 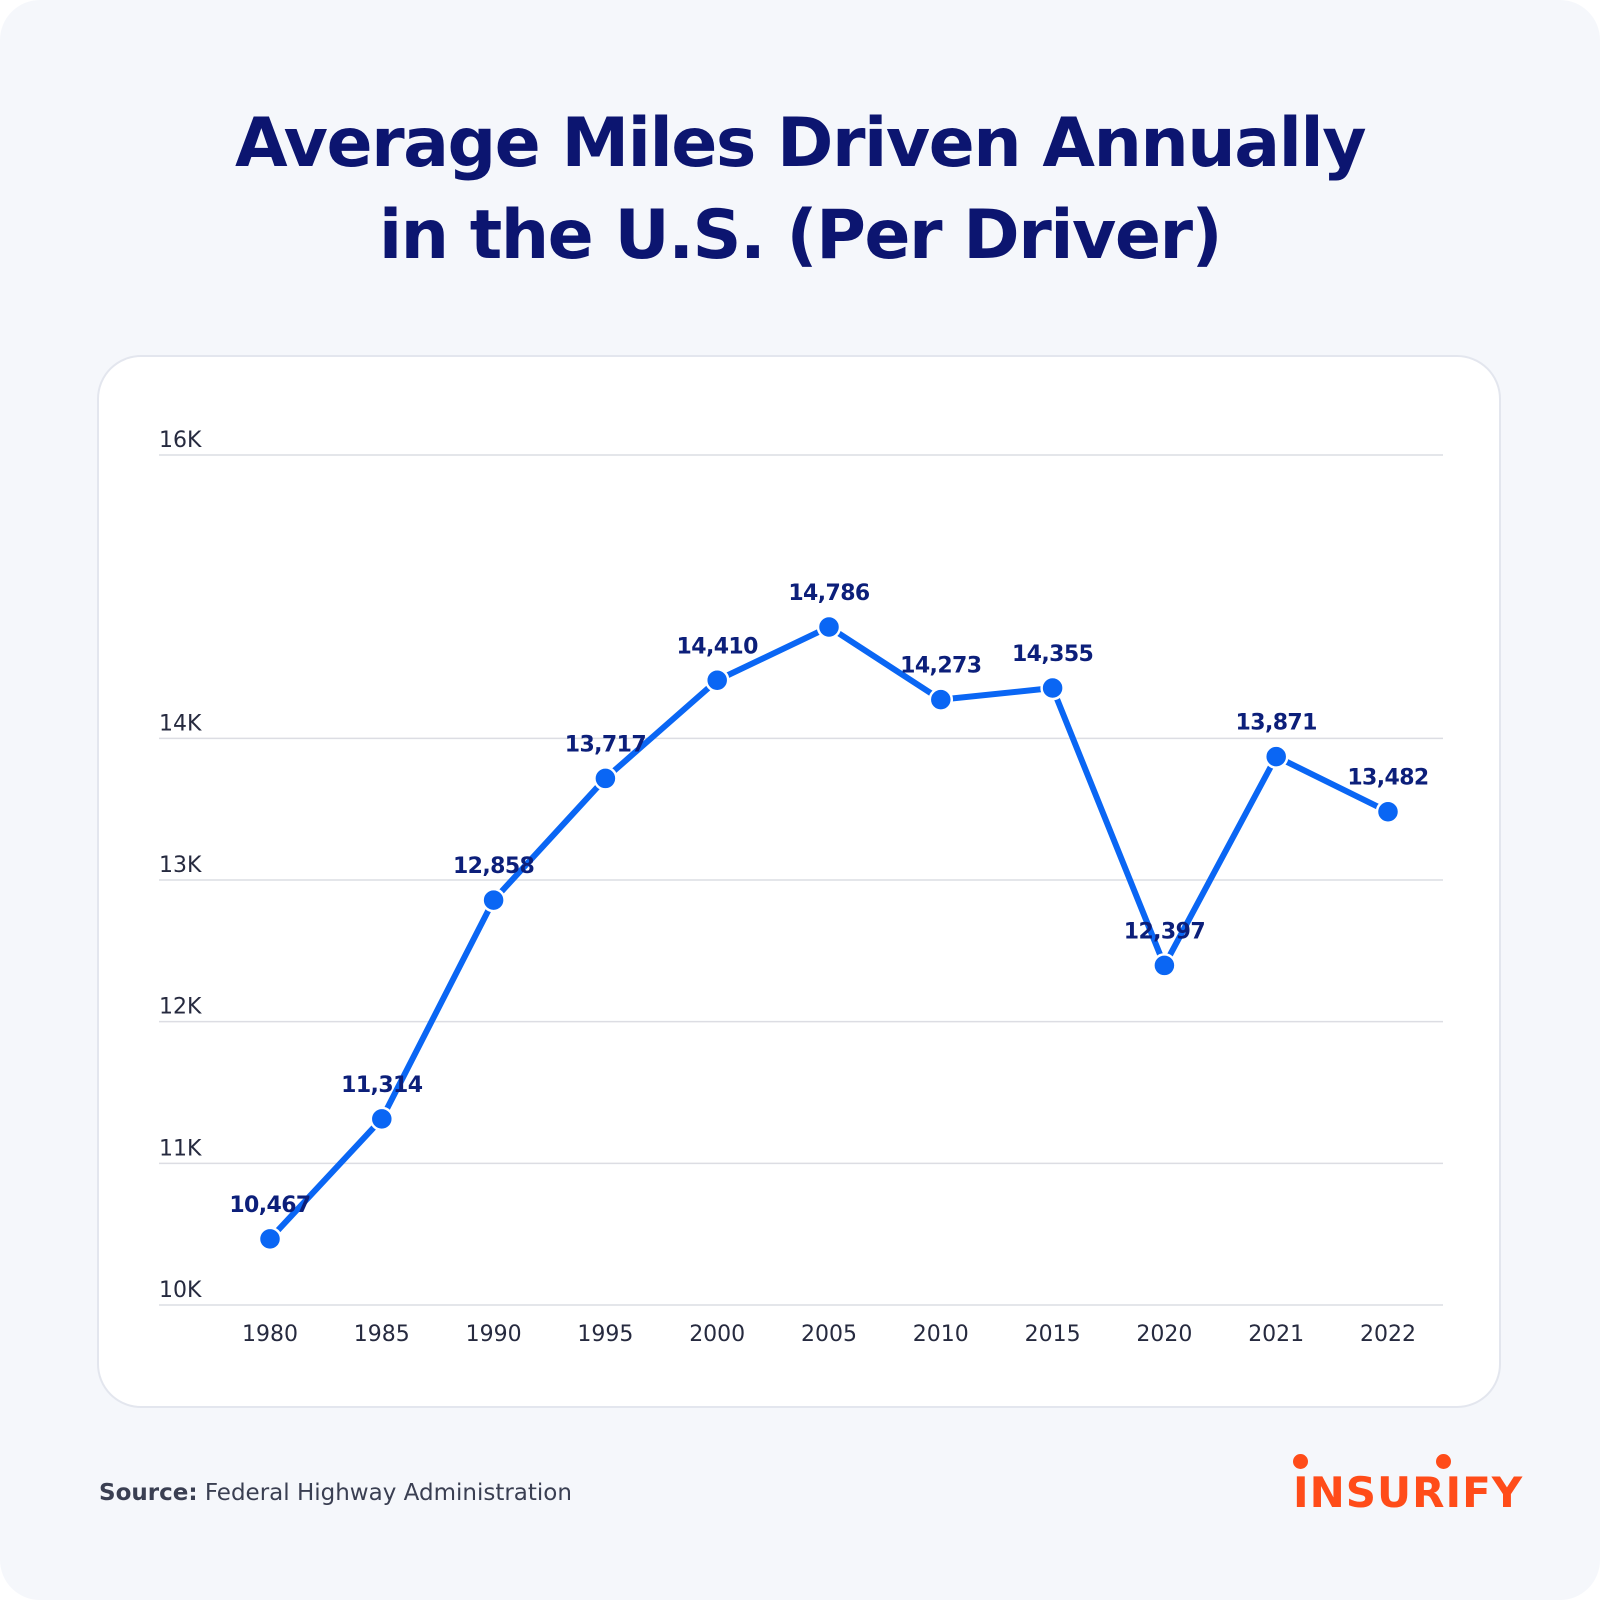 What do you see at coordinates (270, 1239) in the screenshot?
I see `data-point-1980` at bounding box center [270, 1239].